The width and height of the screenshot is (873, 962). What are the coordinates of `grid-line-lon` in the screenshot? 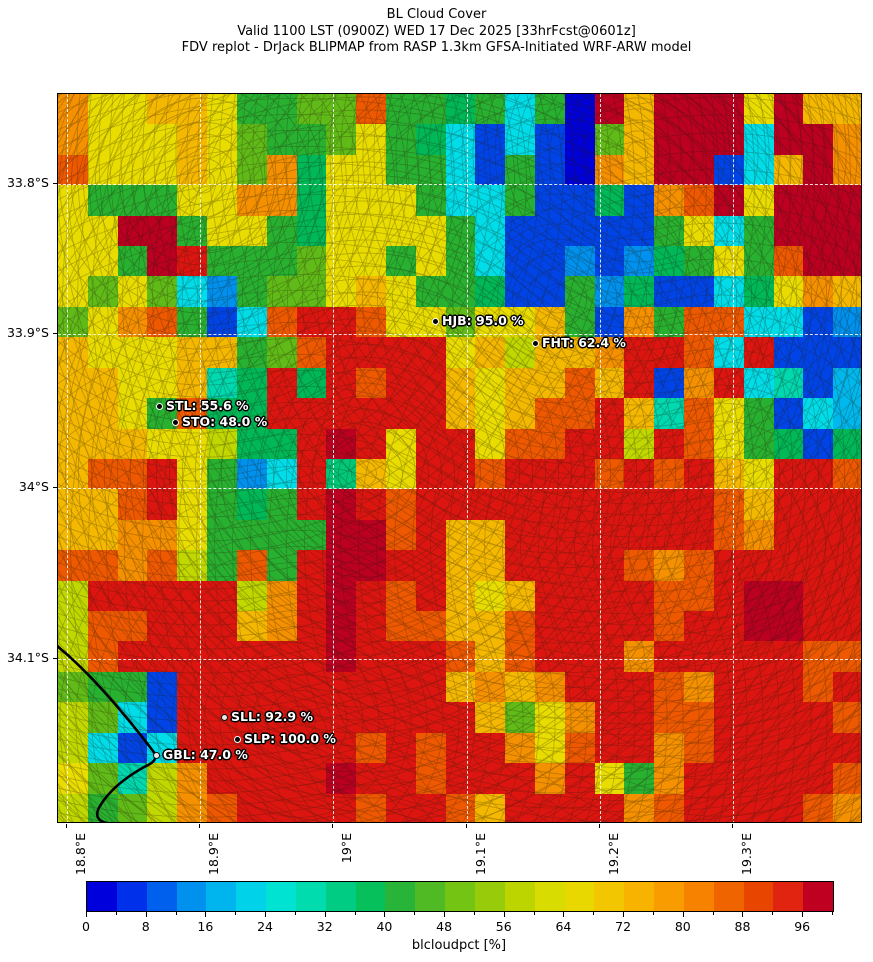 It's located at (733, 458).